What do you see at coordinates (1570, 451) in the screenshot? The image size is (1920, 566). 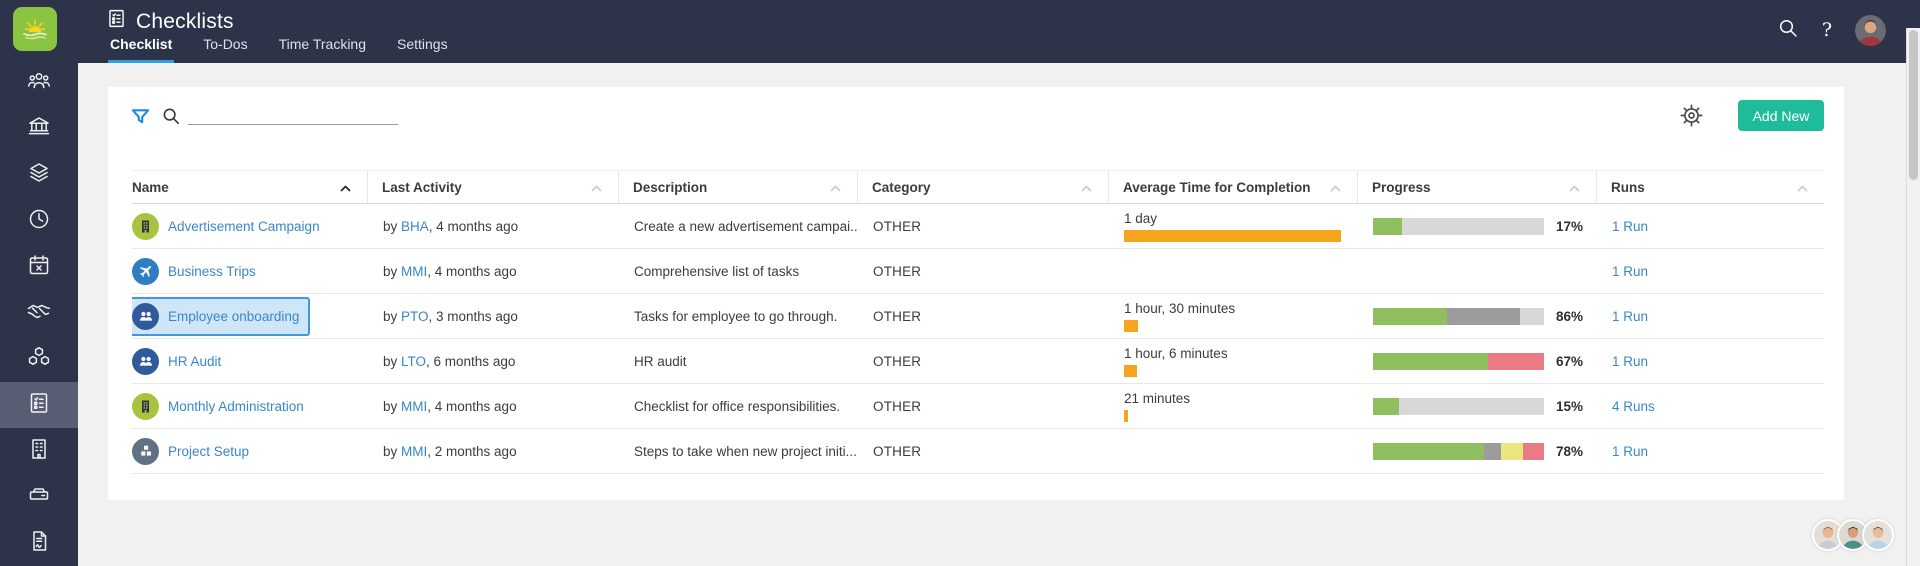 I see `progress-percent: 78%` at bounding box center [1570, 451].